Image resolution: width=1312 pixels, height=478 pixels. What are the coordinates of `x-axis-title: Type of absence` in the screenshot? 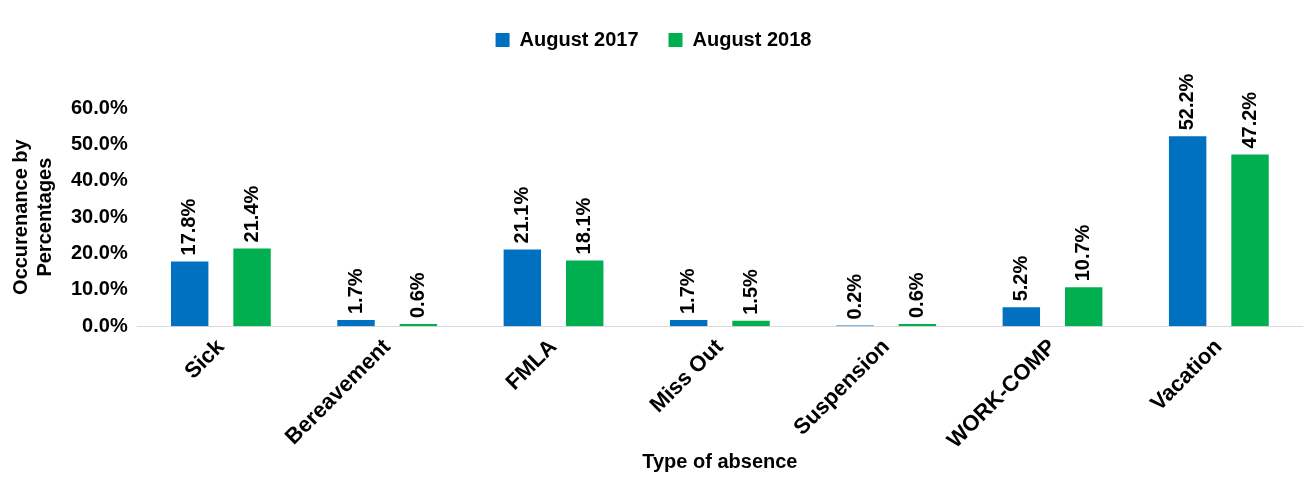 It's located at (720, 460).